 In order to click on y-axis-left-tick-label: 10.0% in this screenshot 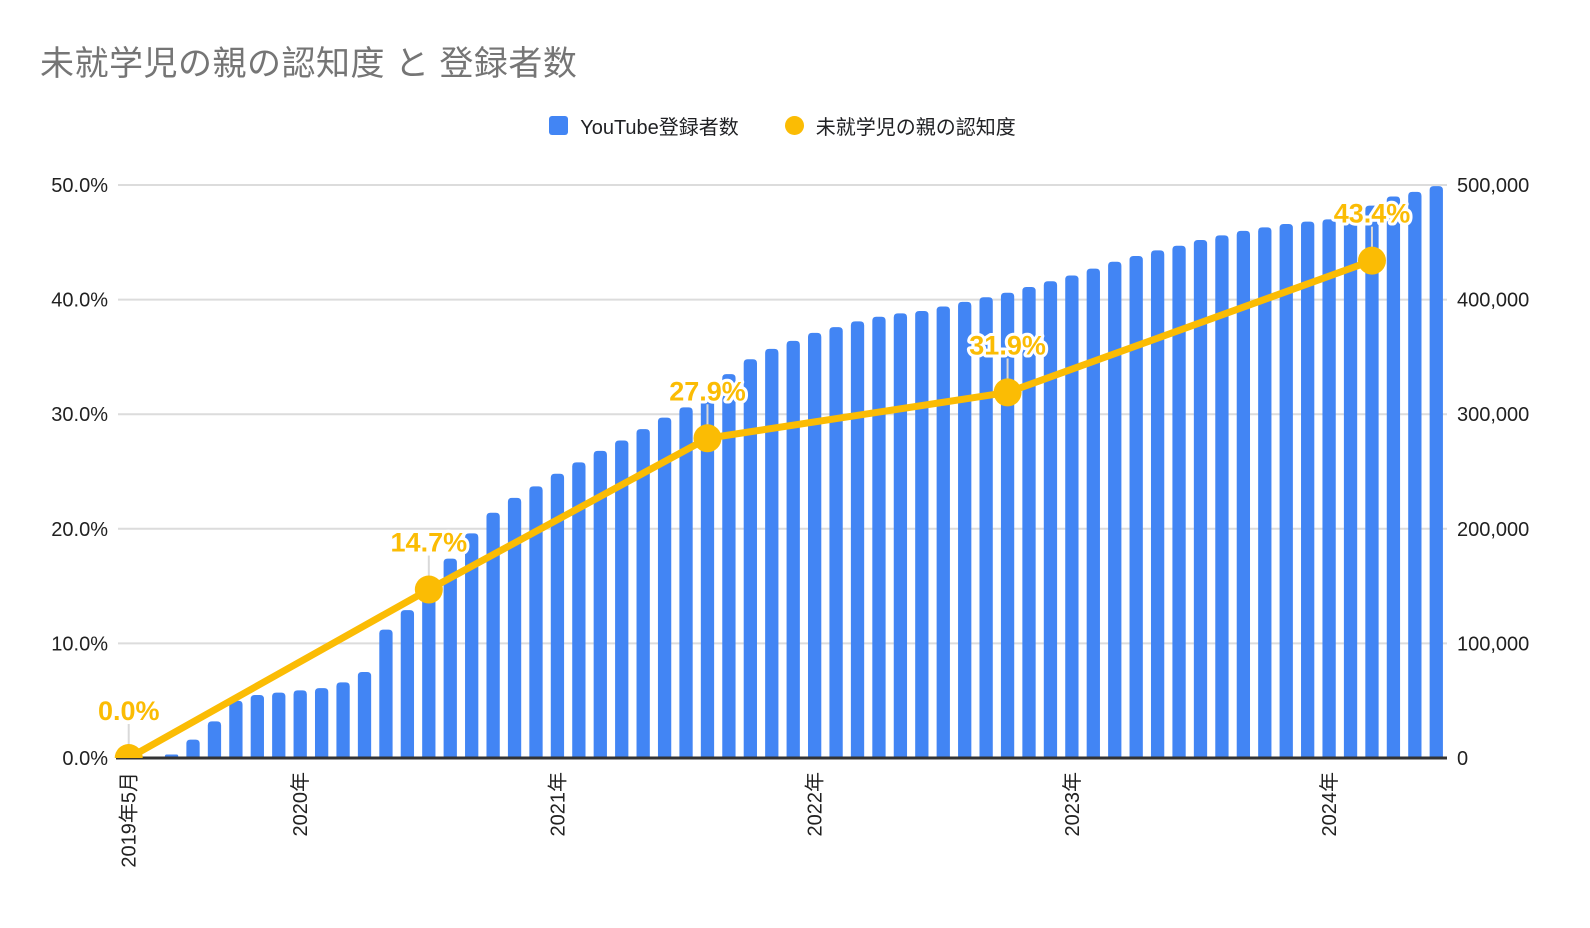, I will do `click(79, 644)`.